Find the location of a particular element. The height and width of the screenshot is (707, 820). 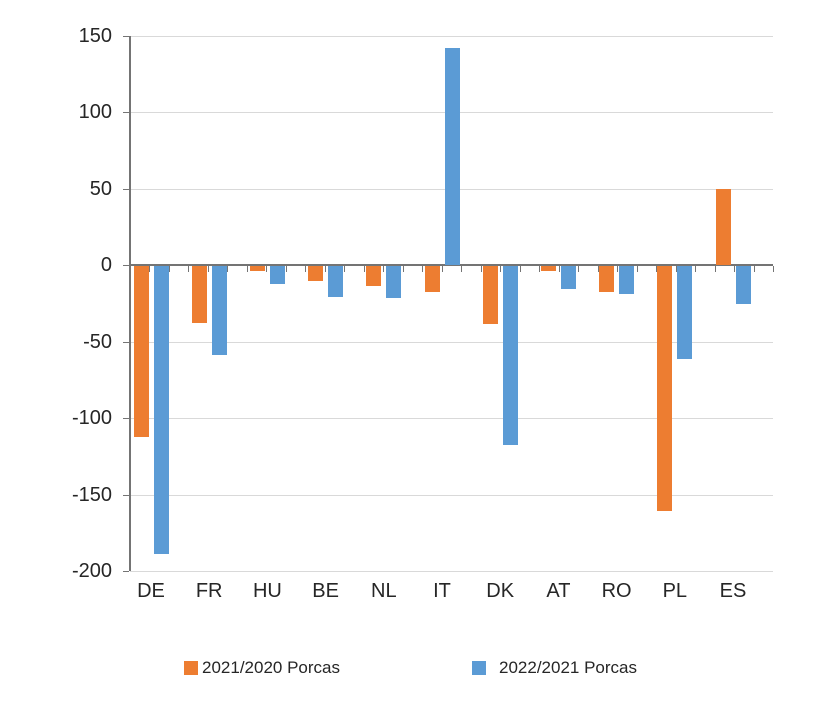

bar-at-blue is located at coordinates (568, 277).